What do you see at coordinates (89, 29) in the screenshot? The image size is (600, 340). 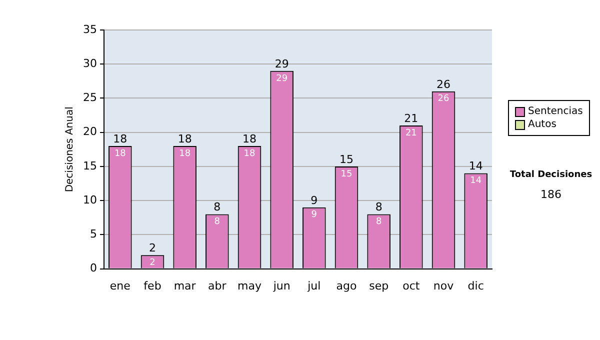 I see `y-tick-label: 35` at bounding box center [89, 29].